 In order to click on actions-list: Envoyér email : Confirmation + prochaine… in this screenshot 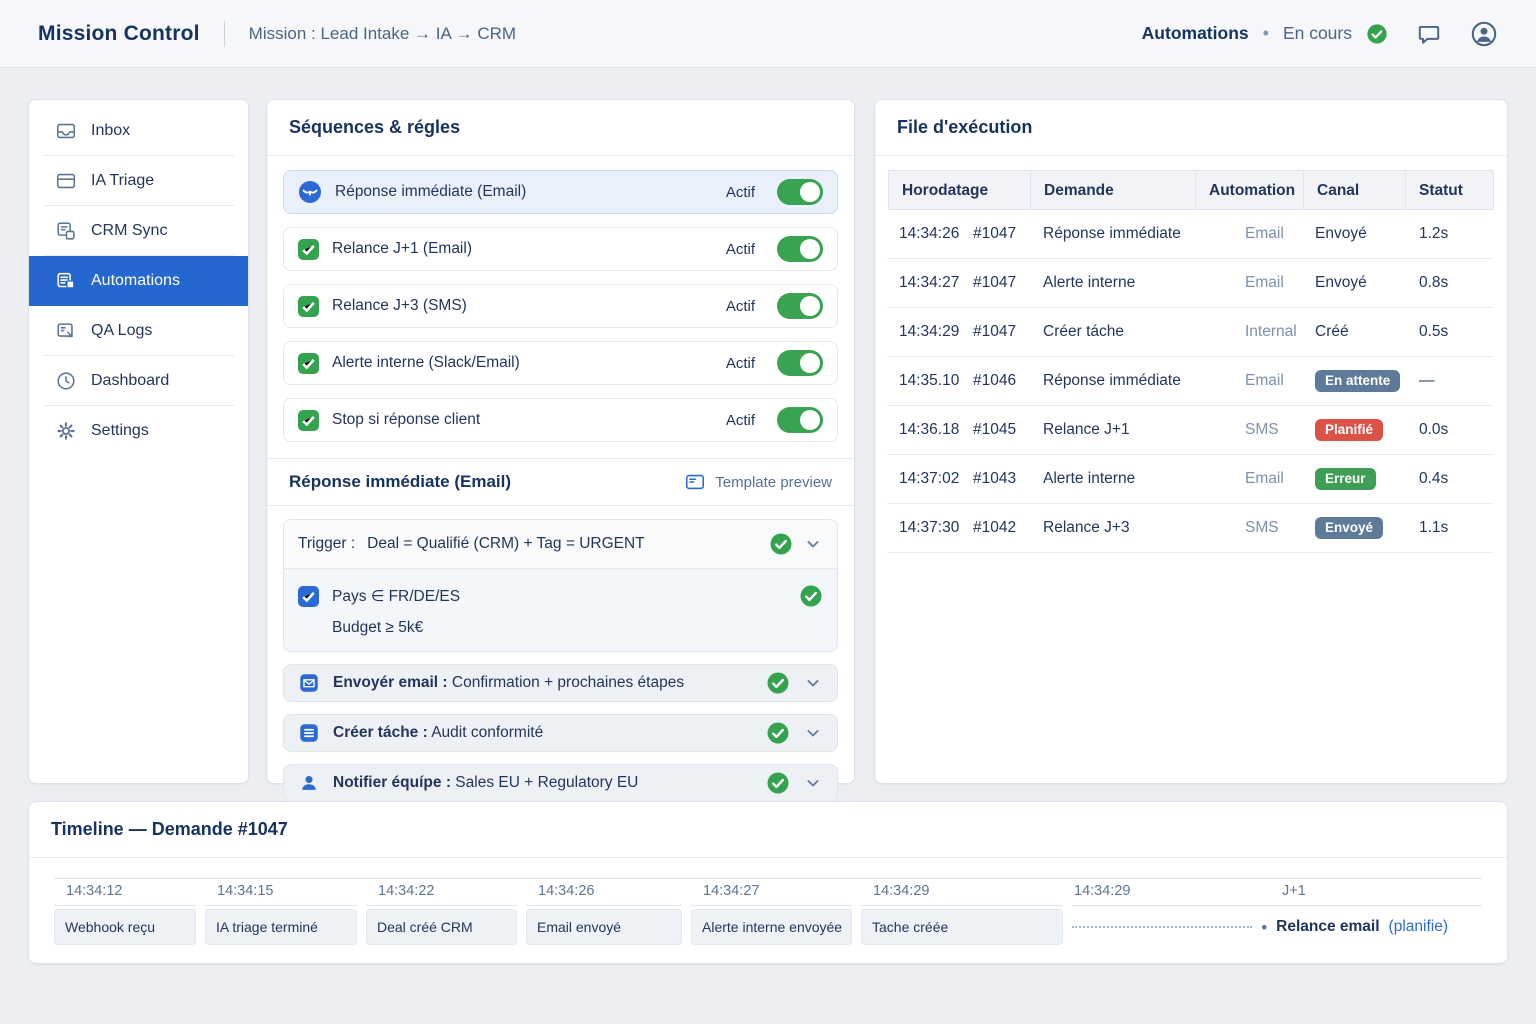, I will do `click(560, 733)`.